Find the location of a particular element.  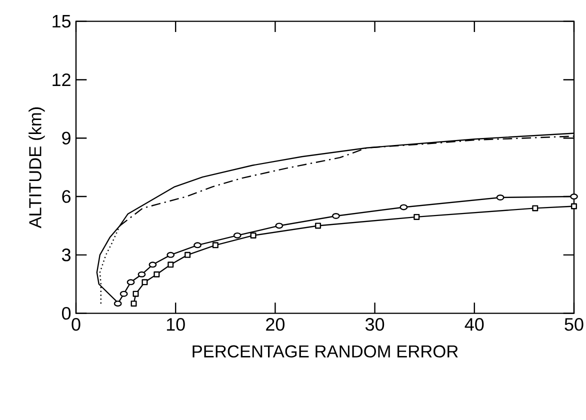

y-tick-label: 9 is located at coordinates (66, 138).